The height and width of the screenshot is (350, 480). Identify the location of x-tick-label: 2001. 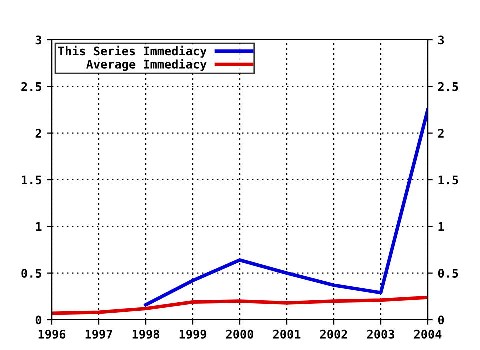
(287, 334).